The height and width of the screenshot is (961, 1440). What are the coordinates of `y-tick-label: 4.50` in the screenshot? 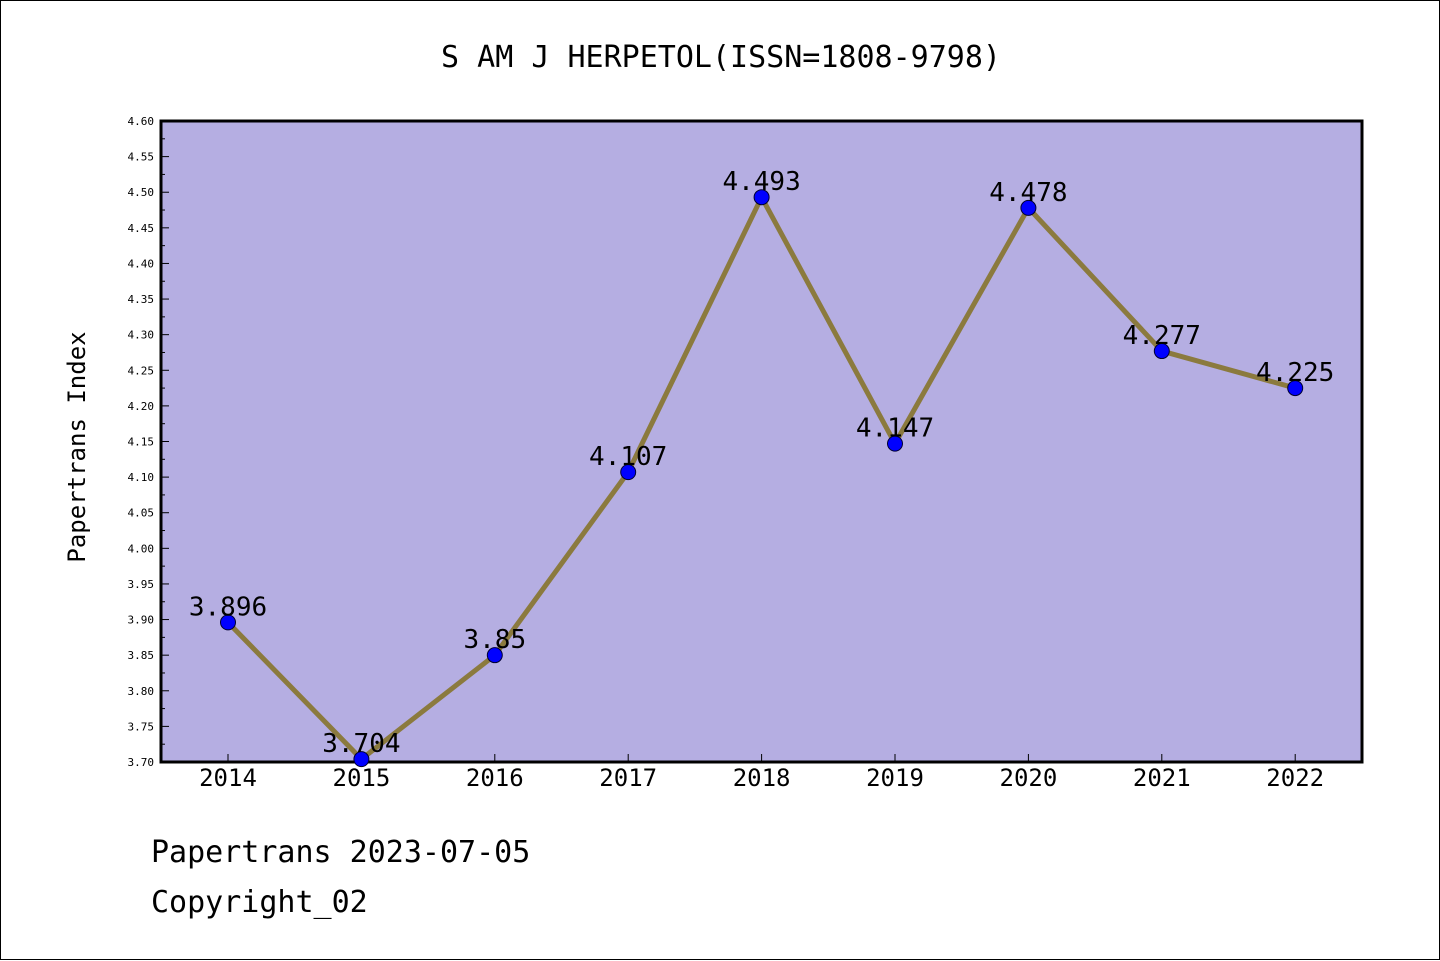 It's located at (141, 192).